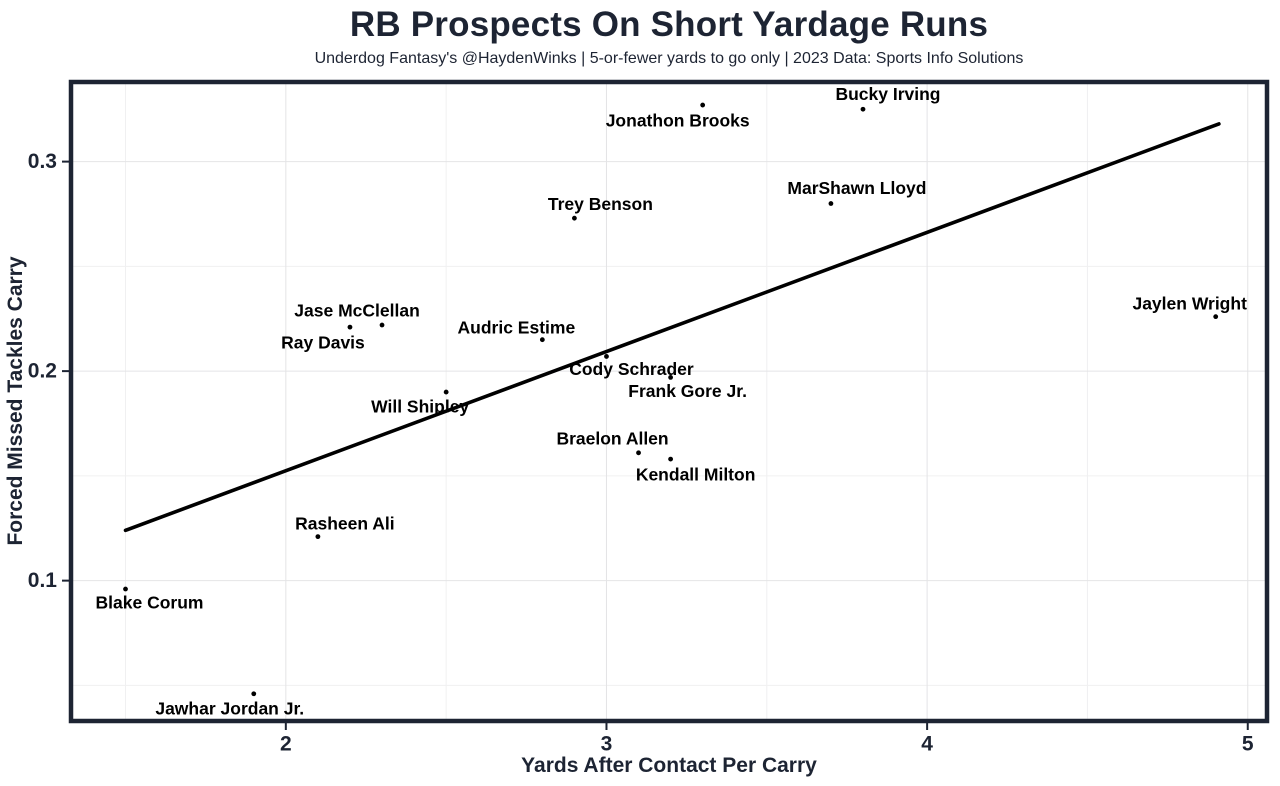  What do you see at coordinates (671, 459) in the screenshot?
I see `data-point-kendall-milton` at bounding box center [671, 459].